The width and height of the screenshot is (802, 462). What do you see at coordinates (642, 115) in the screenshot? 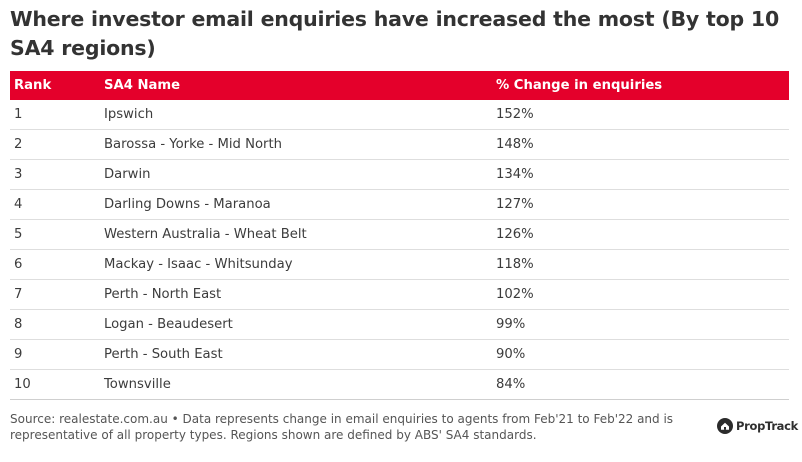
I see `change-cell: 152%` at bounding box center [642, 115].